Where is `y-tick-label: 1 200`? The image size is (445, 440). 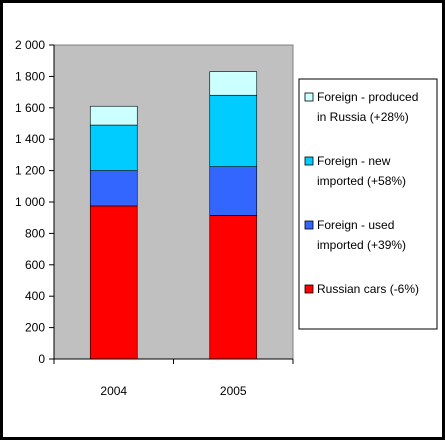 y-tick-label: 1 200 is located at coordinates (30, 171).